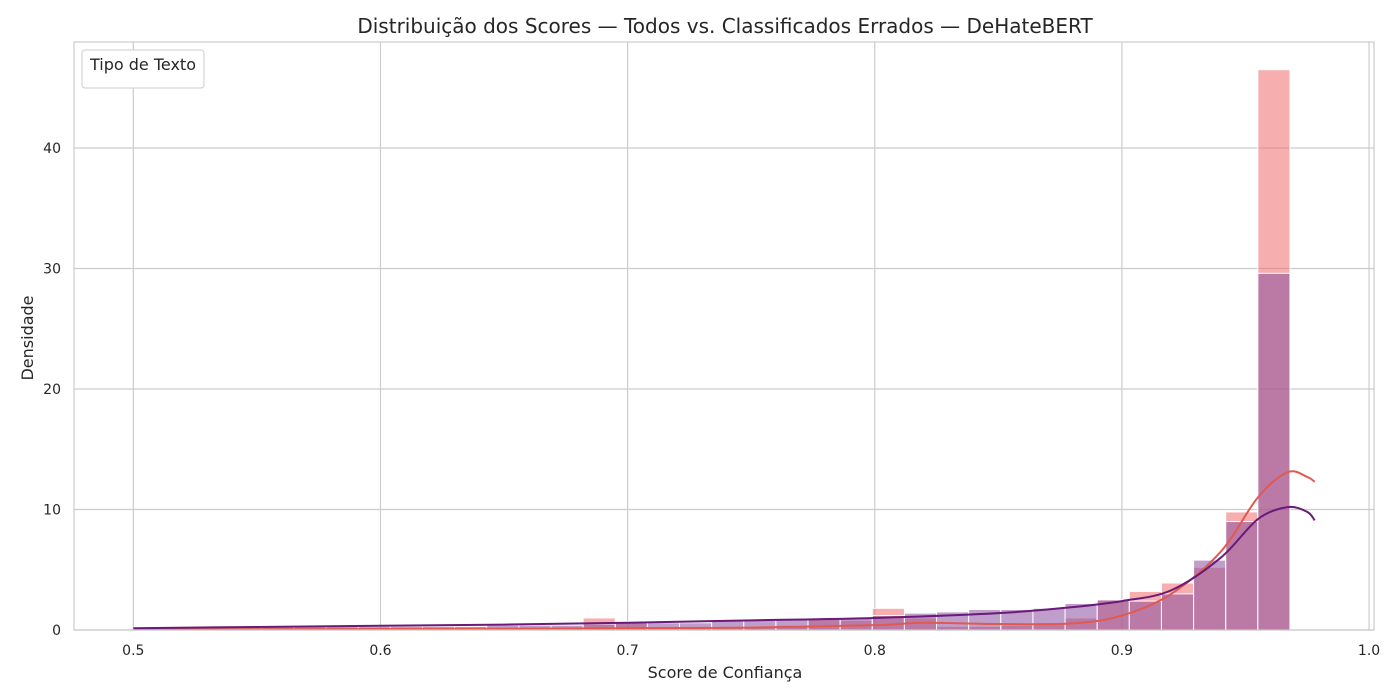 The width and height of the screenshot is (1400, 700). What do you see at coordinates (1369, 651) in the screenshot?
I see `x-tick-label: 1.0` at bounding box center [1369, 651].